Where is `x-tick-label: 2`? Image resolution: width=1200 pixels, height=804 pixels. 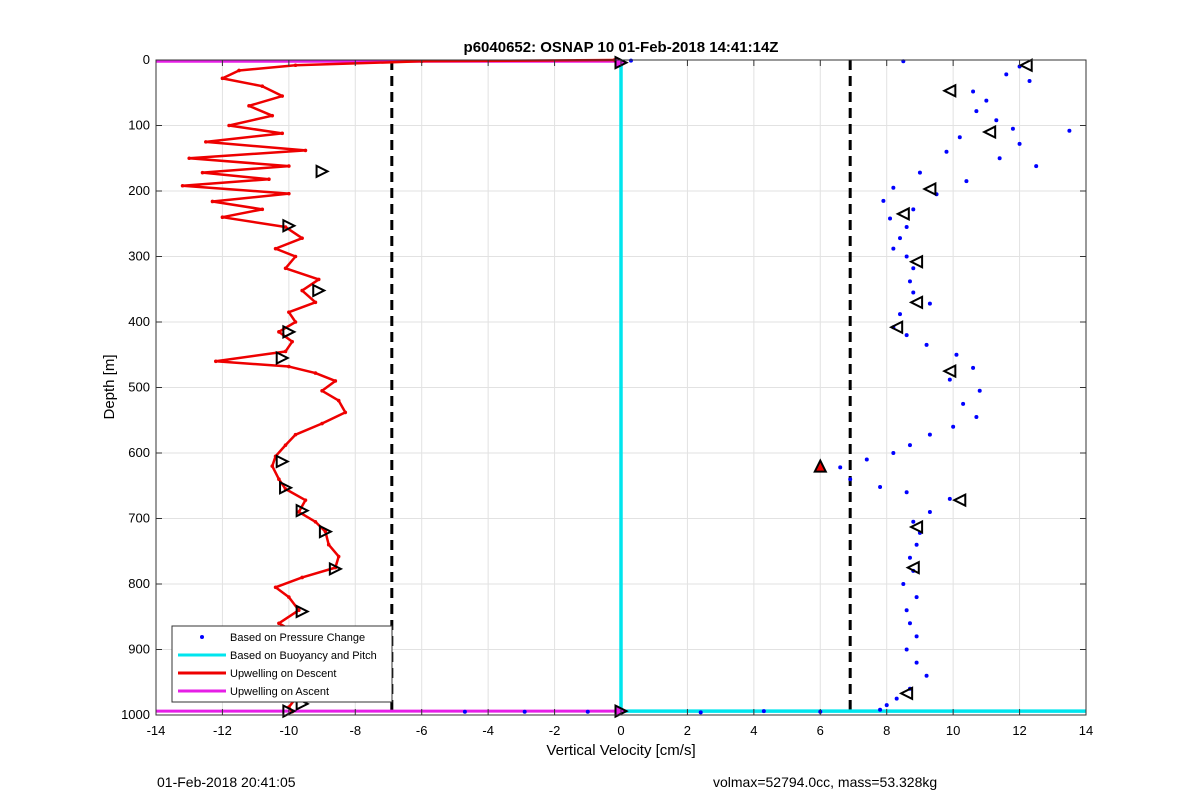 x-tick-label: 2 is located at coordinates (687, 730).